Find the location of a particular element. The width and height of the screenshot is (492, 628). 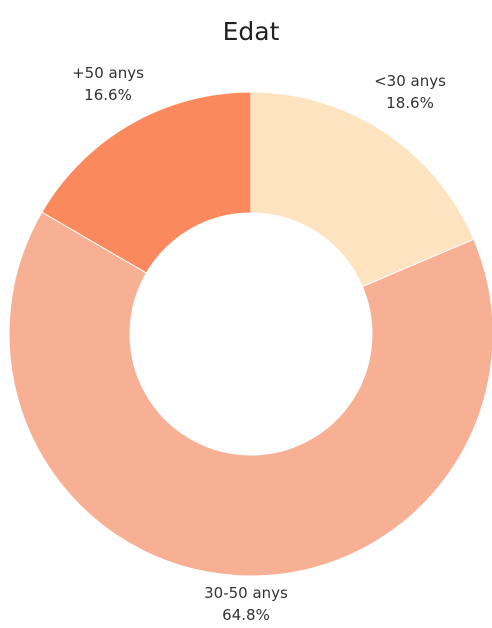

slice-label-50-anys: +50 anys is located at coordinates (108, 73).